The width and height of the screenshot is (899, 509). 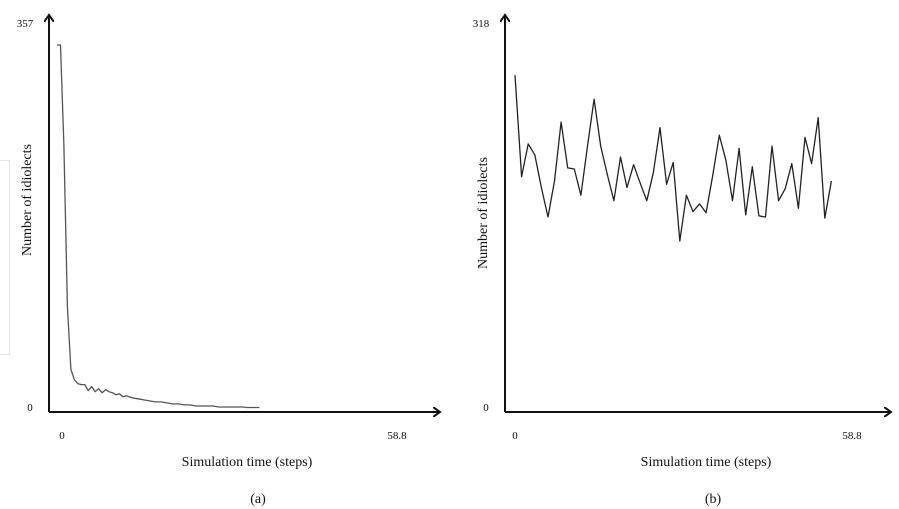 What do you see at coordinates (258, 499) in the screenshot?
I see `panel-caption: (a)` at bounding box center [258, 499].